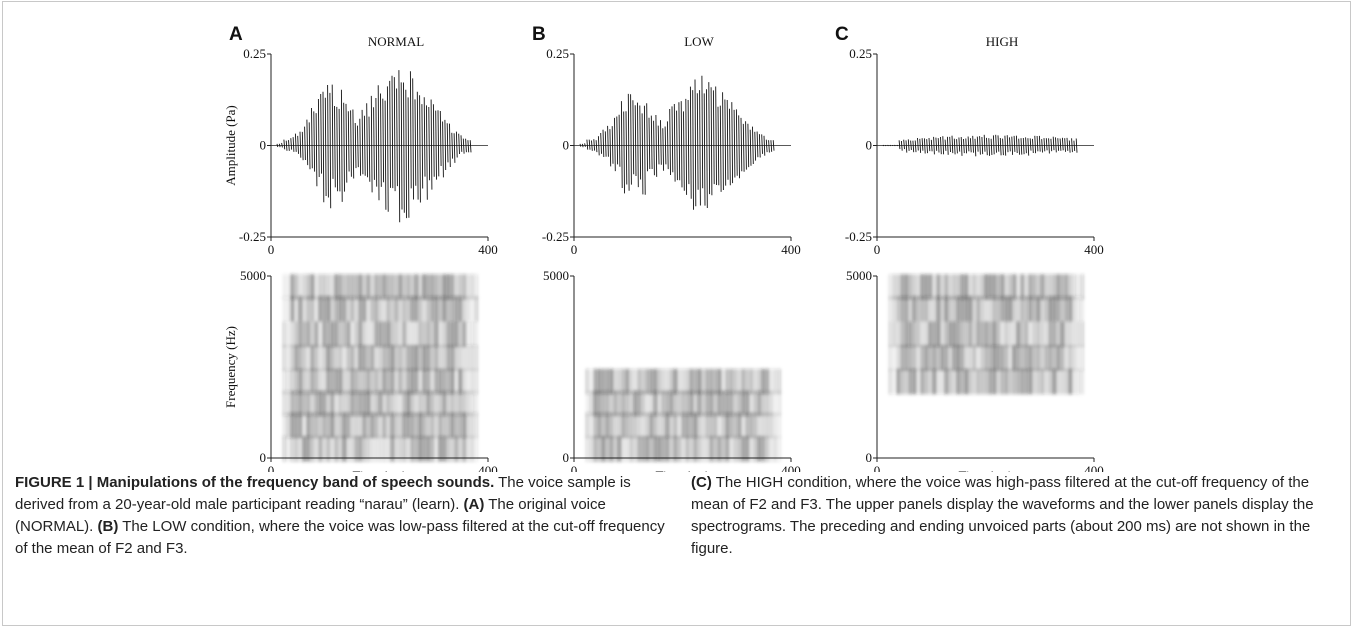  I want to click on y-axis-label: Amplitude (Pa), so click(230, 145).